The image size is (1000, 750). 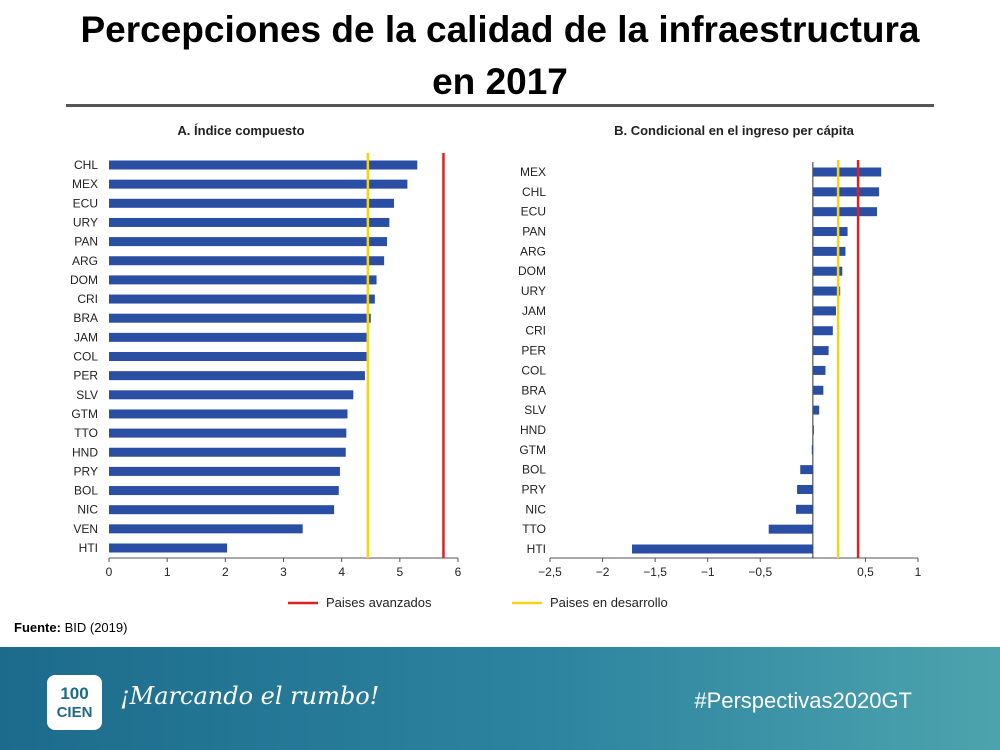 What do you see at coordinates (222, 510) in the screenshot?
I see `chart-a-bar-nic` at bounding box center [222, 510].